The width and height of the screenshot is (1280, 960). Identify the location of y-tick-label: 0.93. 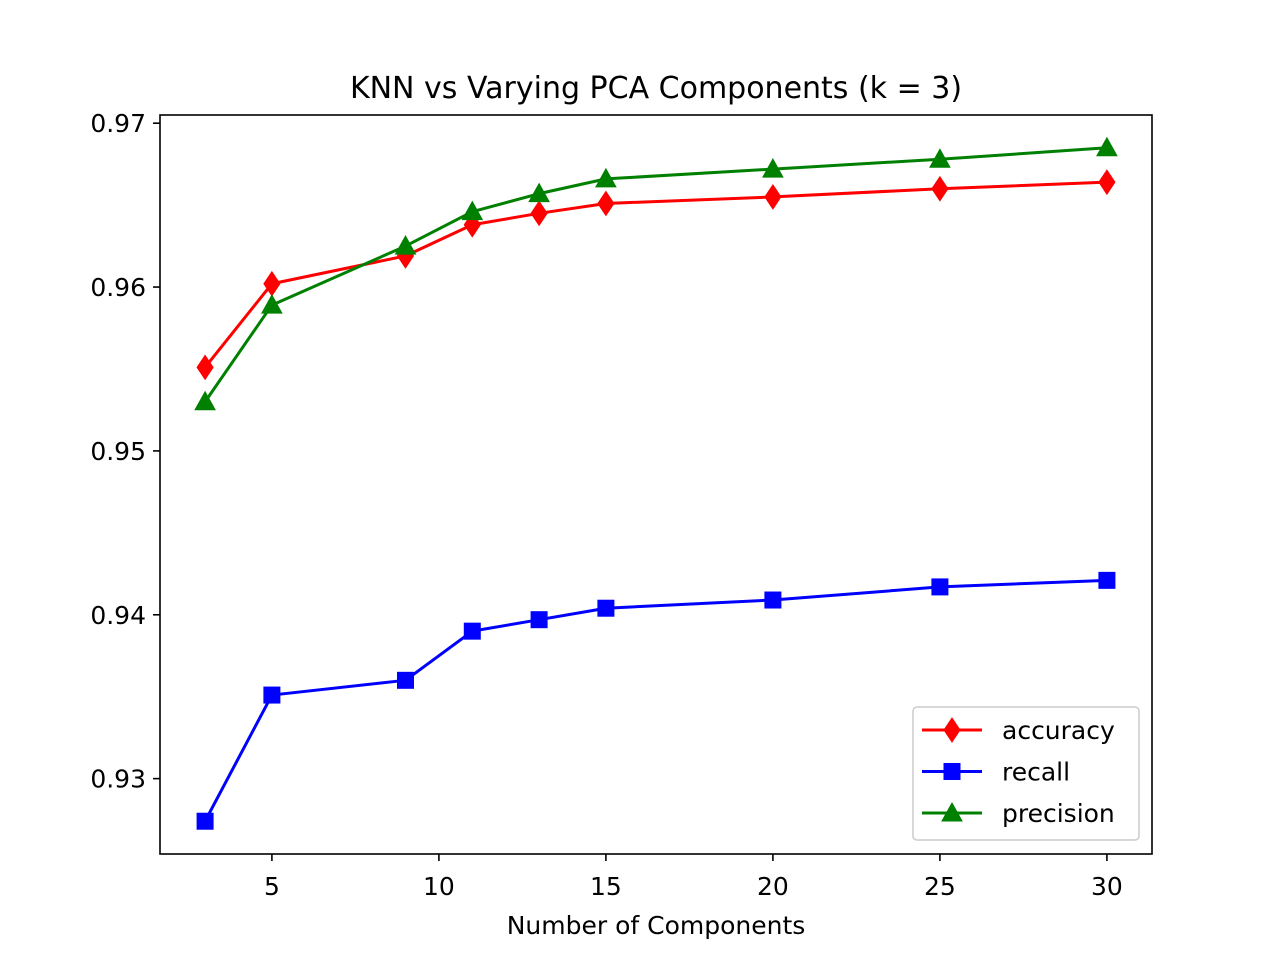
(118, 779).